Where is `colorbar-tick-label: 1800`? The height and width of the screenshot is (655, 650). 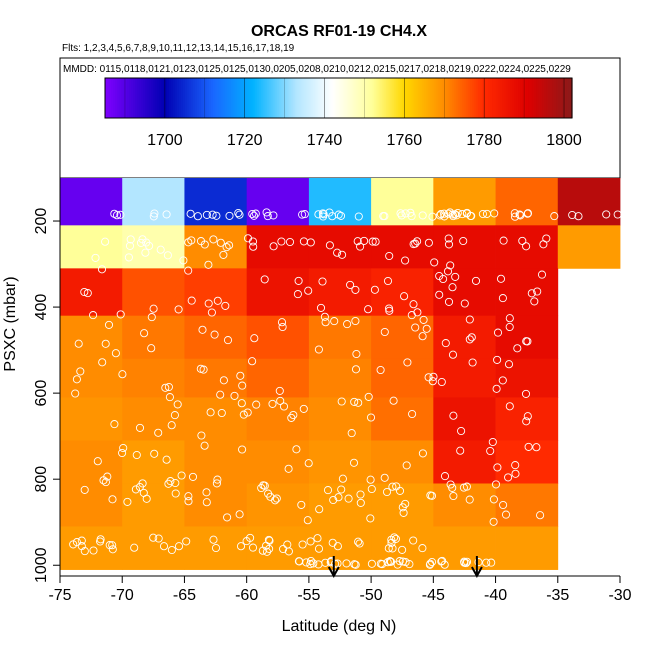
colorbar-tick-label: 1800 is located at coordinates (564, 140).